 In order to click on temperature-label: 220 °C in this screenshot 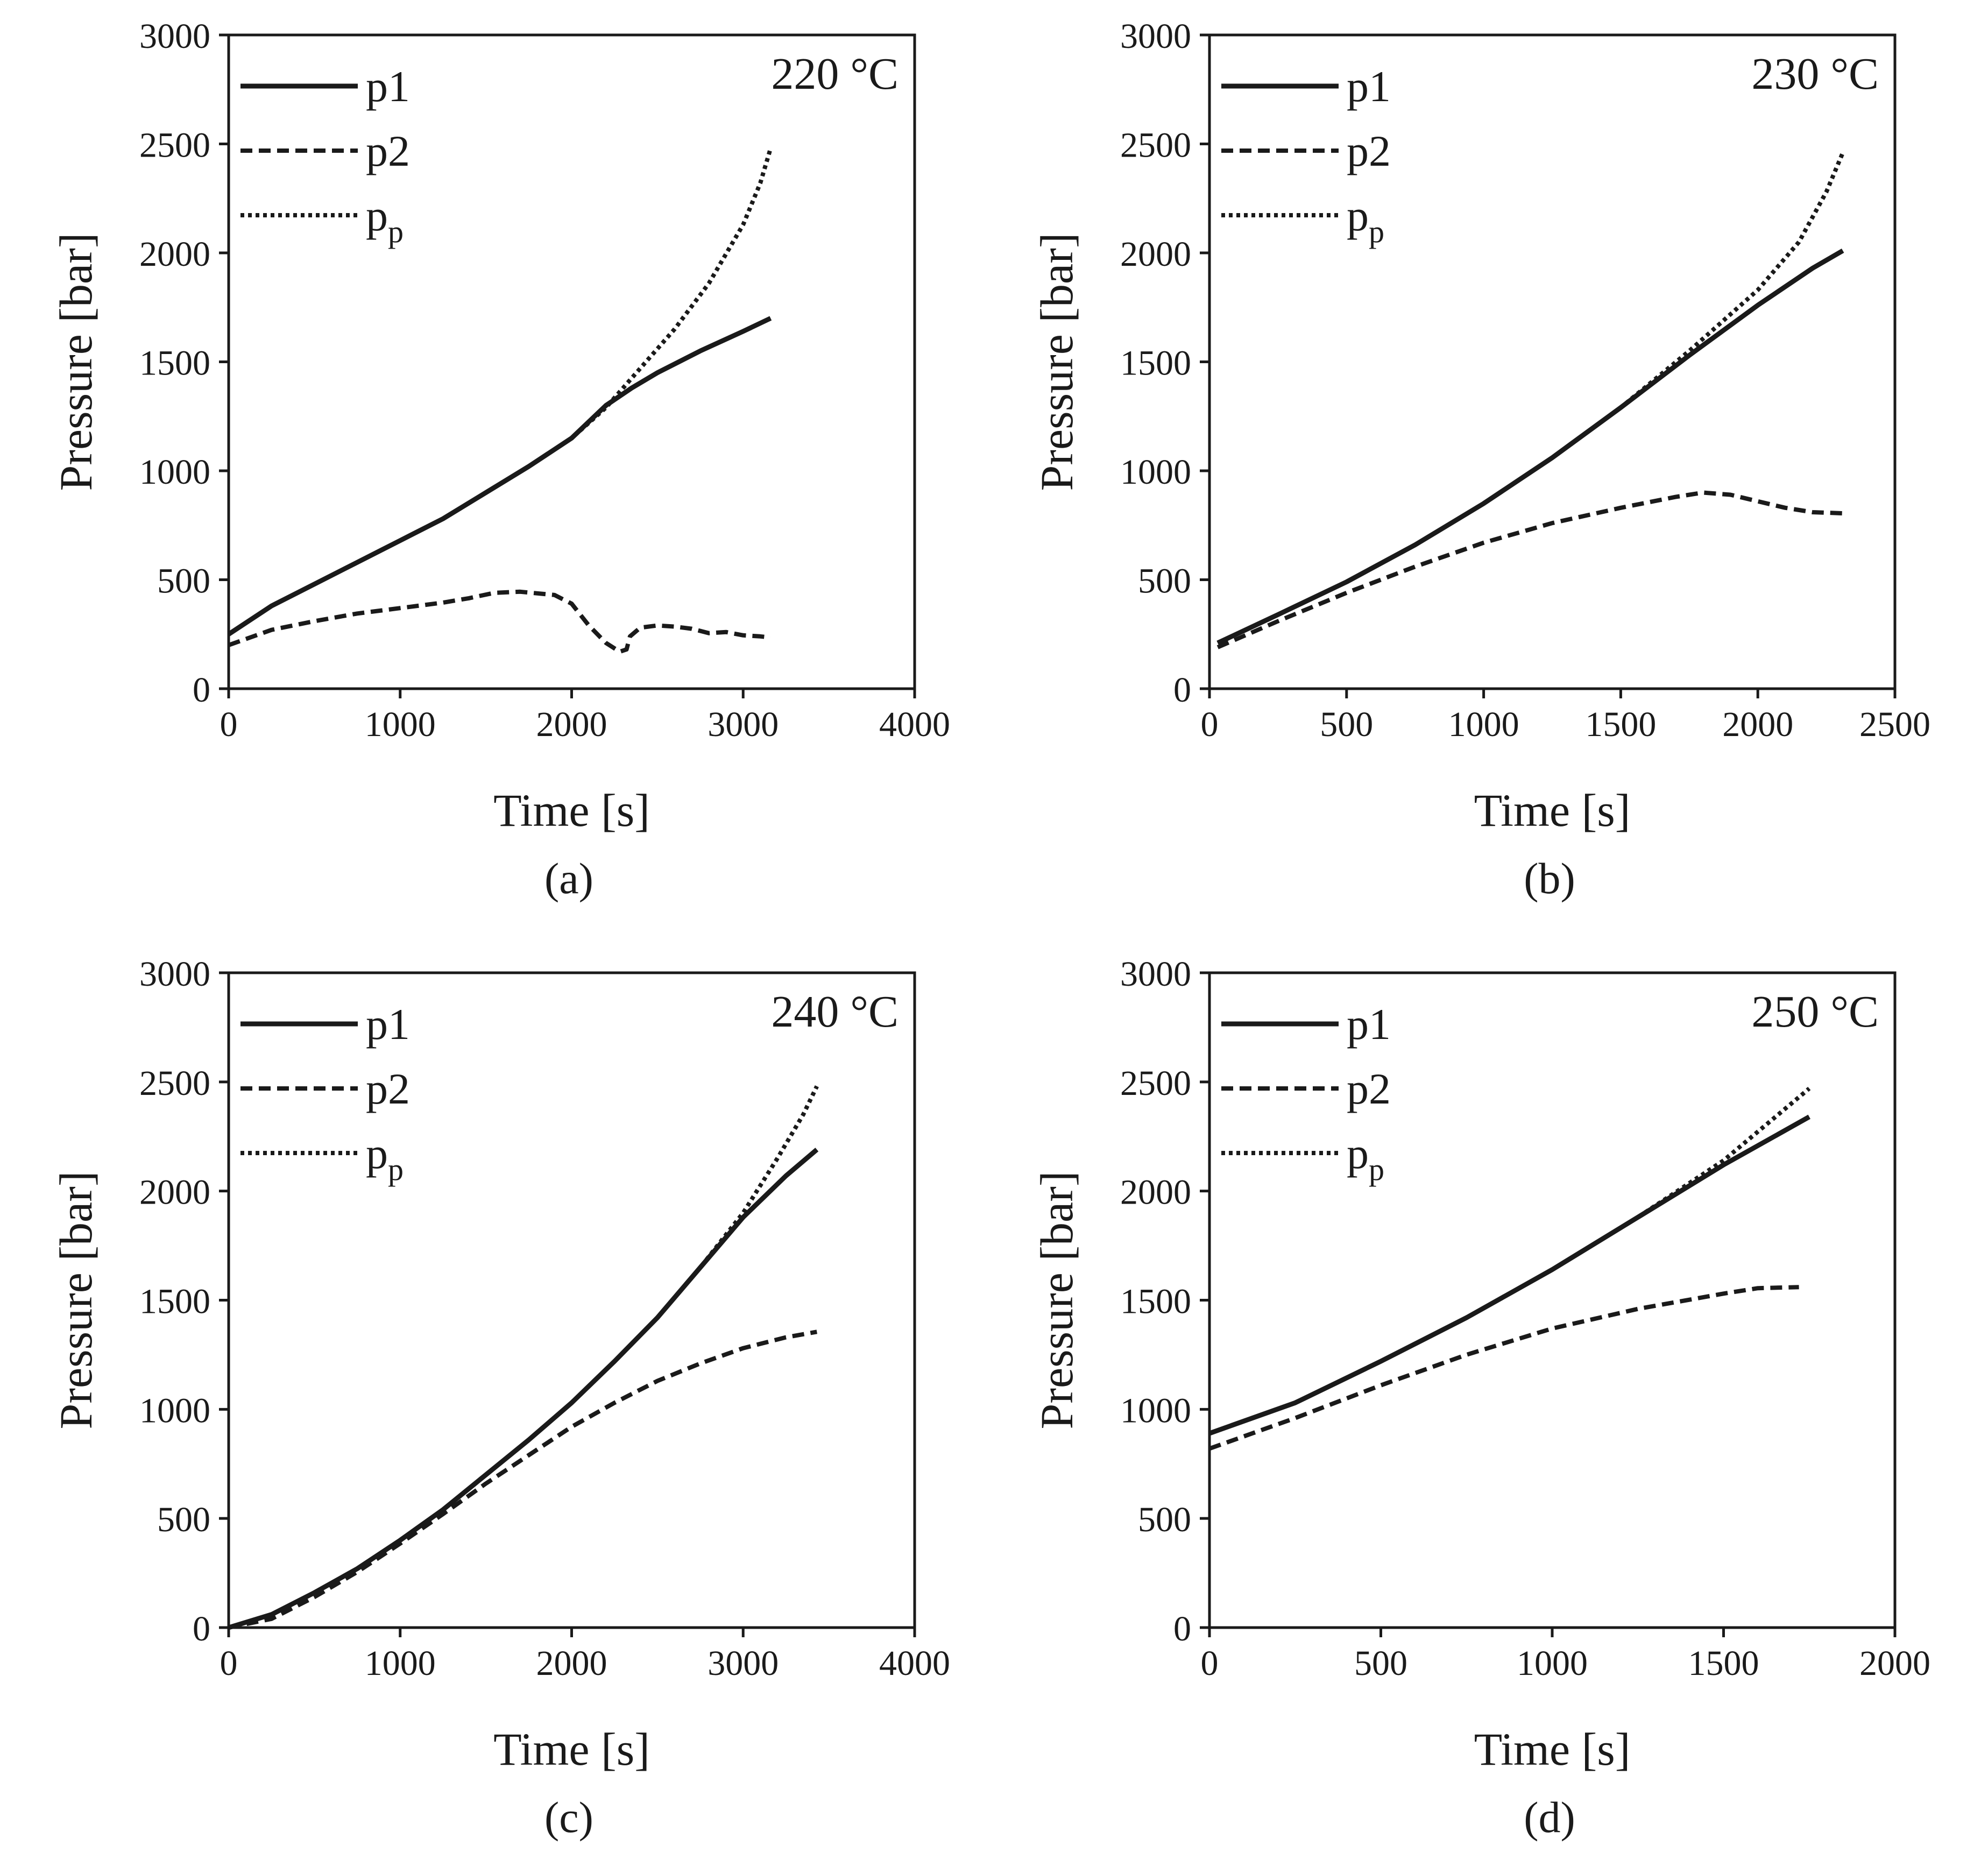, I will do `click(835, 74)`.